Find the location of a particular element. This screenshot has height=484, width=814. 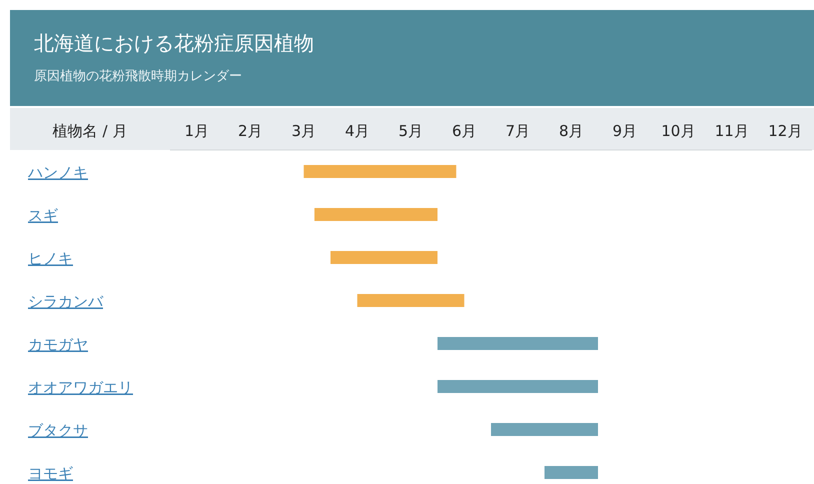

x-tick-label: 8月 is located at coordinates (571, 131).